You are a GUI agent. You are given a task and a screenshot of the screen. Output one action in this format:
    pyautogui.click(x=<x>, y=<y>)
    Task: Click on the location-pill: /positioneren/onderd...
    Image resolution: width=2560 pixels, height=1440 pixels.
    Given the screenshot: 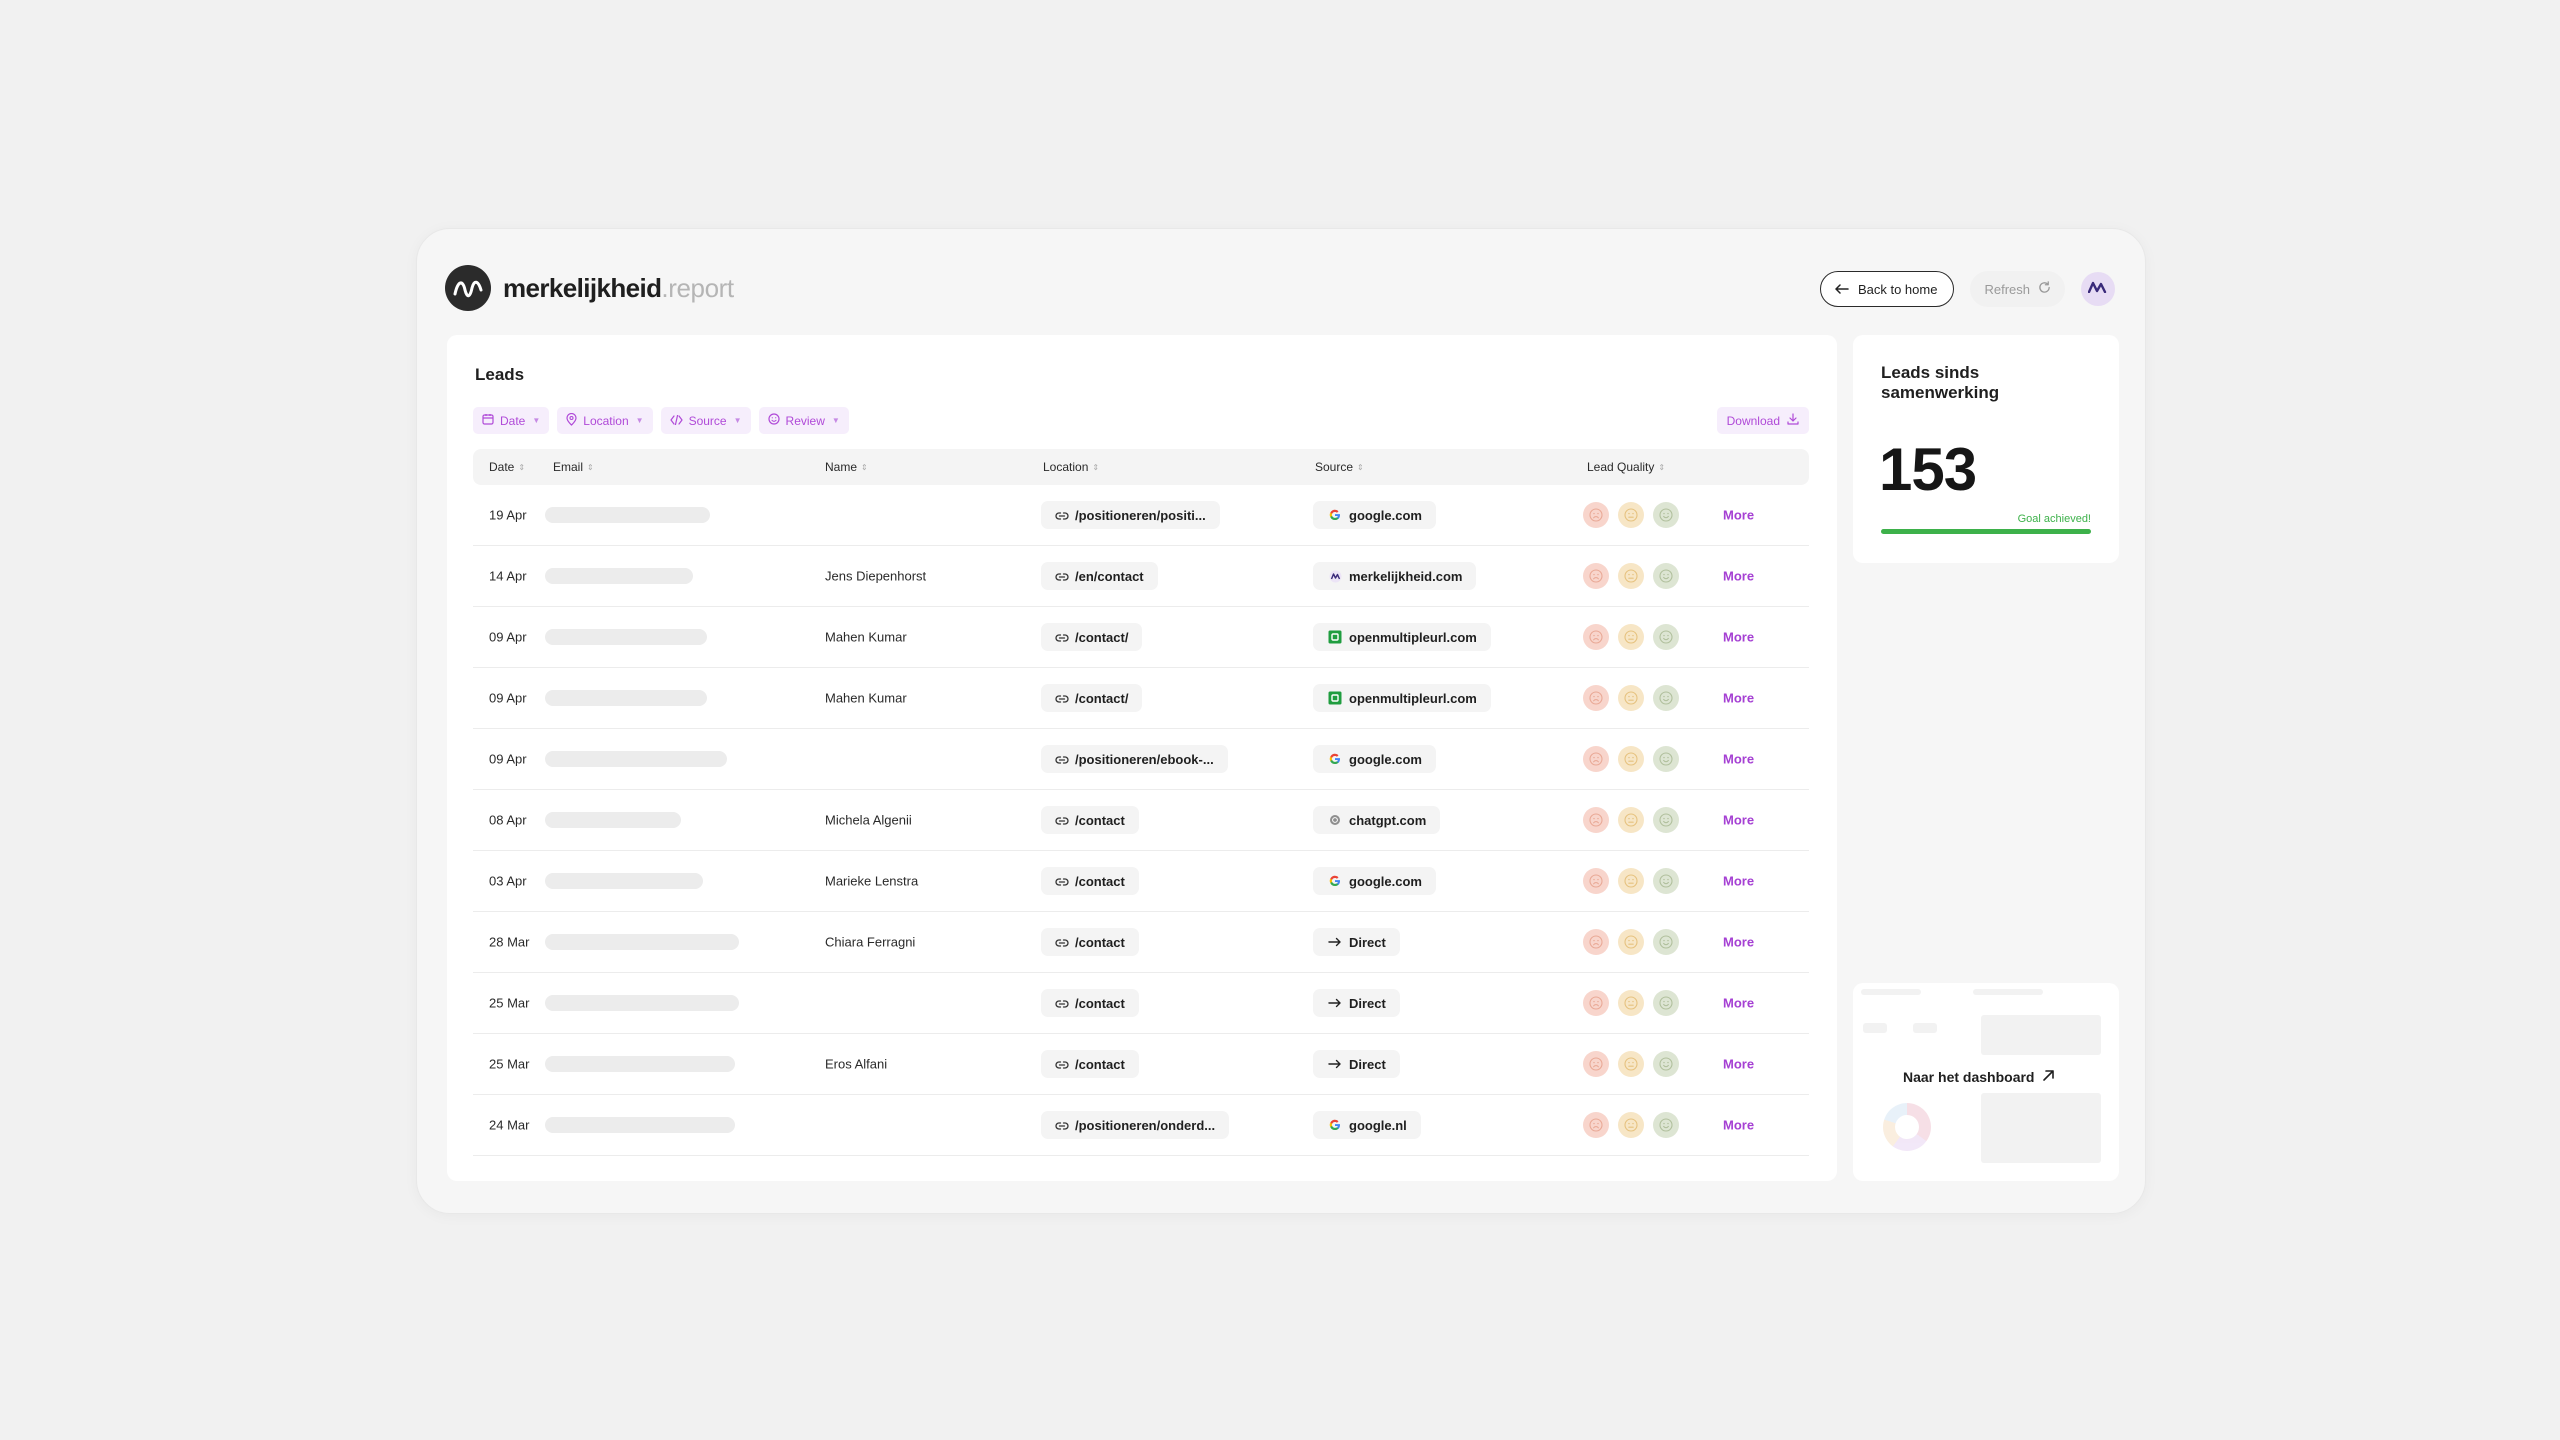 What is the action you would take?
    pyautogui.click(x=1135, y=1125)
    